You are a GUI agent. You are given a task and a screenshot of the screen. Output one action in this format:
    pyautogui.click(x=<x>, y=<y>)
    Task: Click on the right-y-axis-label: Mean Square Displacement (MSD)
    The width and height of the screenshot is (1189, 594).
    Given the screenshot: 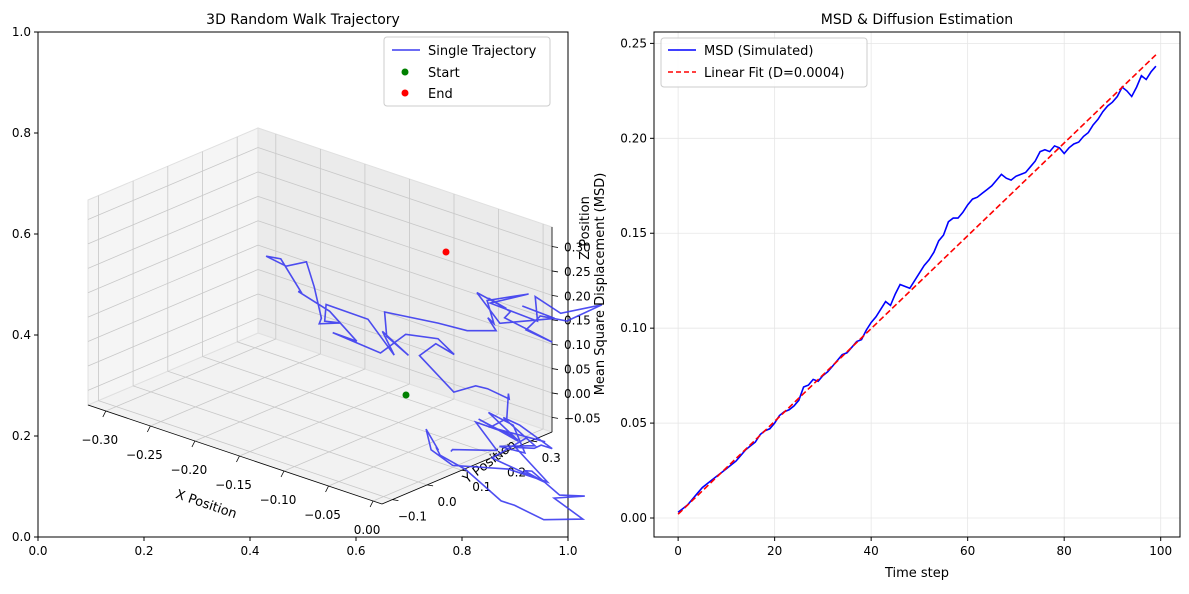 What is the action you would take?
    pyautogui.click(x=600, y=284)
    